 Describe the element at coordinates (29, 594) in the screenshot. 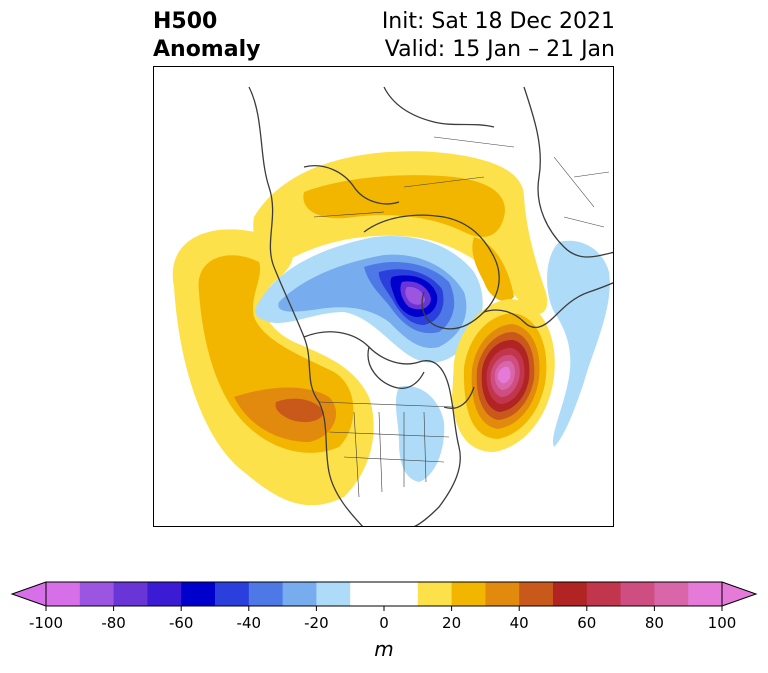

I see `colorbar-extend-low` at that location.